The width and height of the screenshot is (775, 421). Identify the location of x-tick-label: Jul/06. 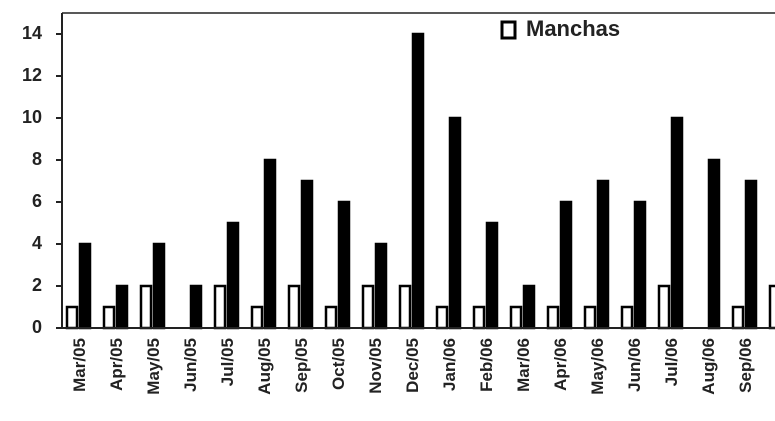
(671, 362).